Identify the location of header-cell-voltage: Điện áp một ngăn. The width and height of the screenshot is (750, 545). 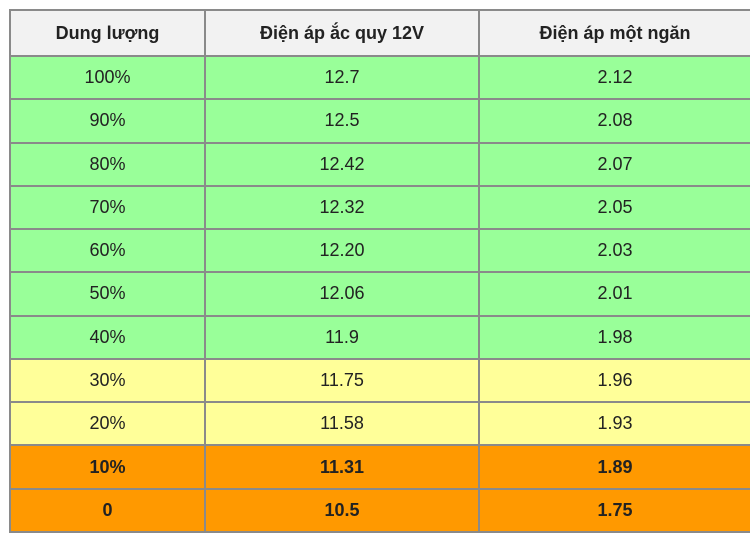
(614, 33).